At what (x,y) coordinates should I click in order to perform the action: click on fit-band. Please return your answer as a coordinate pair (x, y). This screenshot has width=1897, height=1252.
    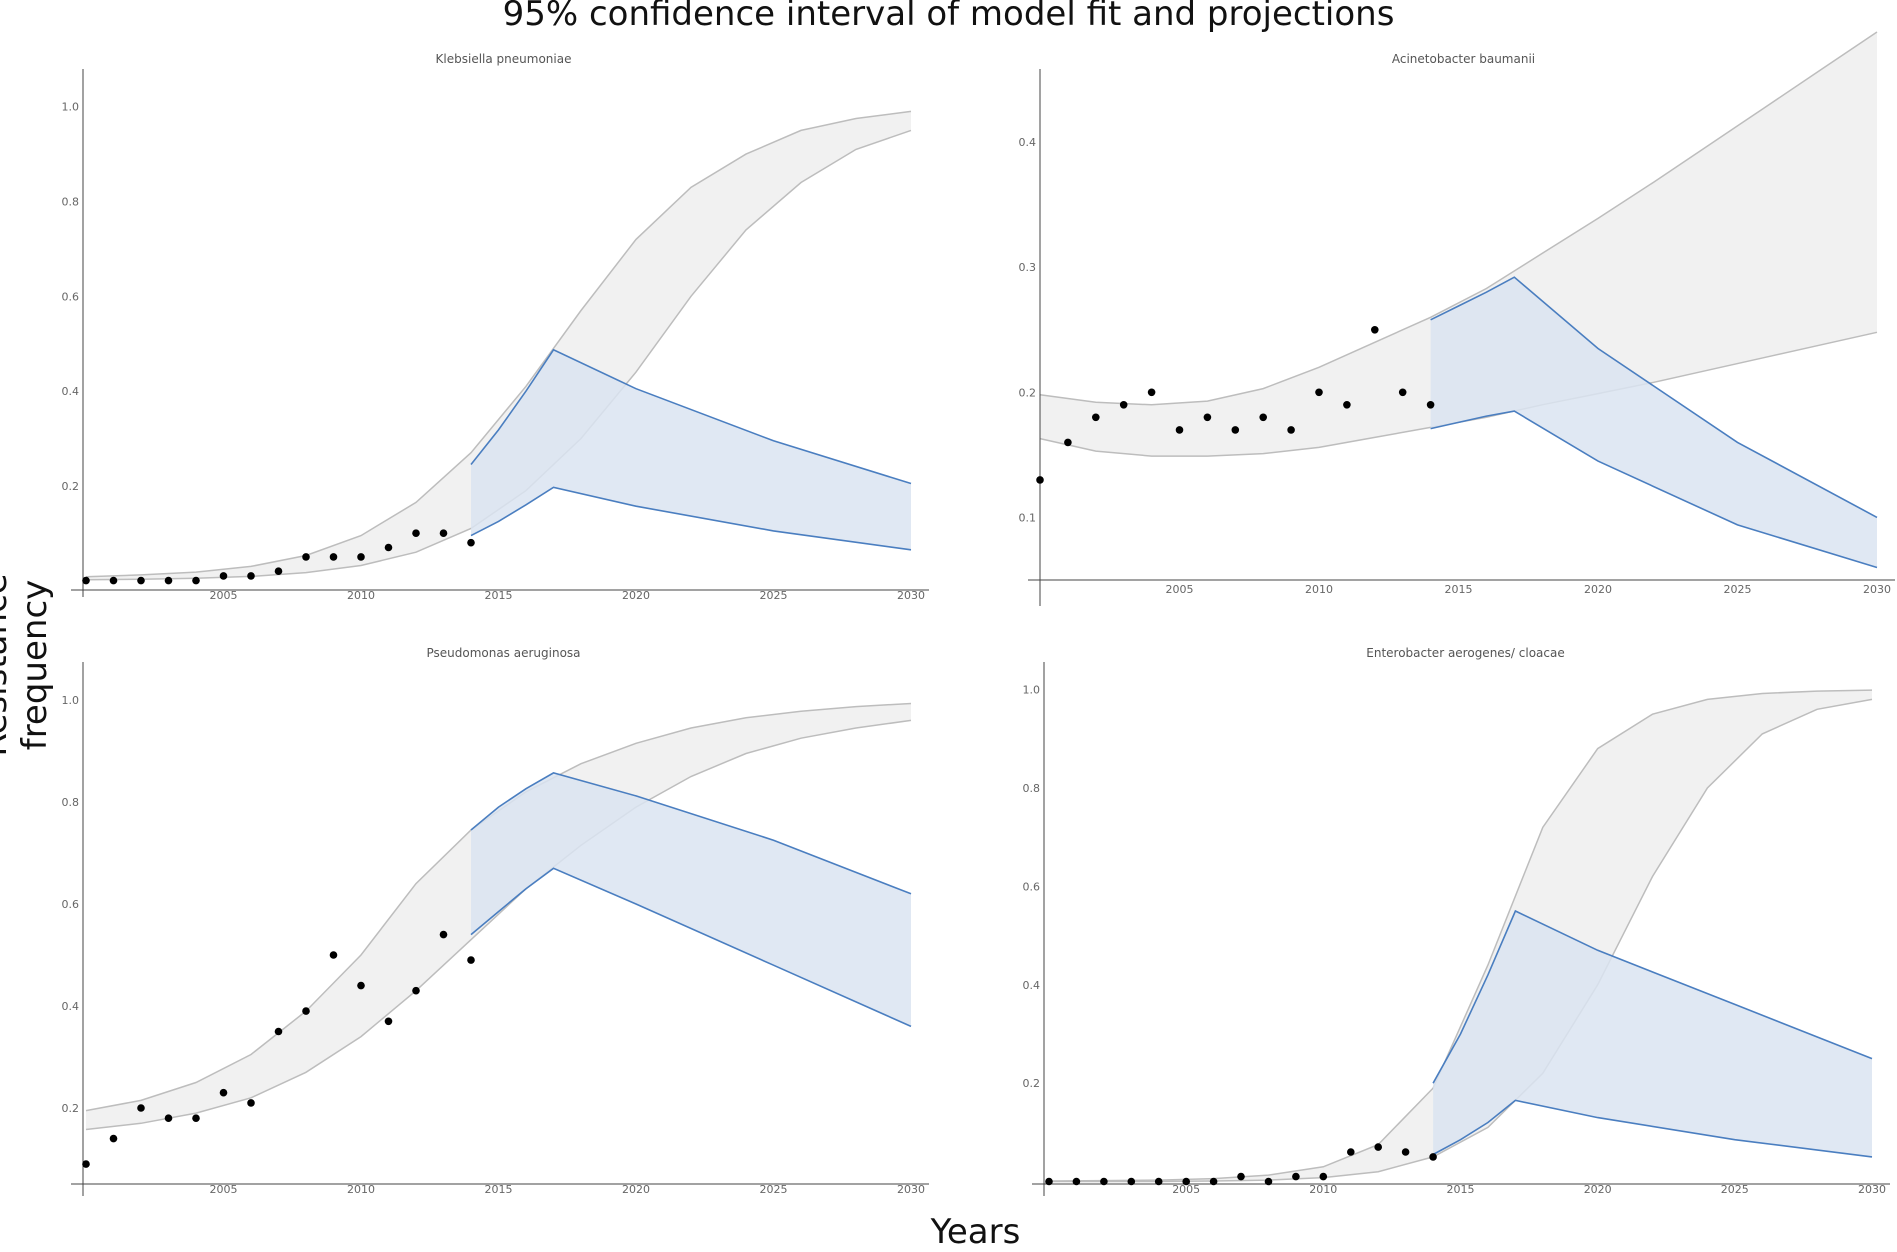
    Looking at the image, I should click on (1458, 244).